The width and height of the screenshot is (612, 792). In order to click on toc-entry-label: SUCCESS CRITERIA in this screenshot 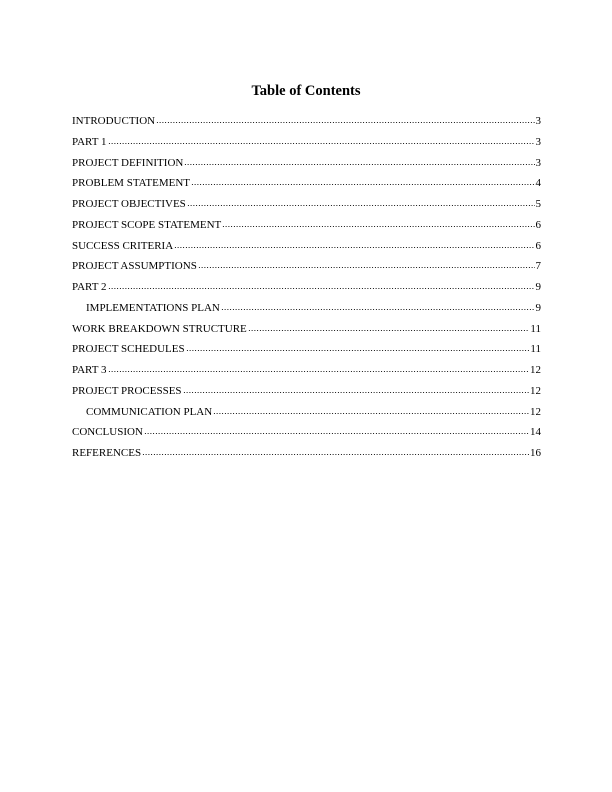, I will do `click(123, 245)`.